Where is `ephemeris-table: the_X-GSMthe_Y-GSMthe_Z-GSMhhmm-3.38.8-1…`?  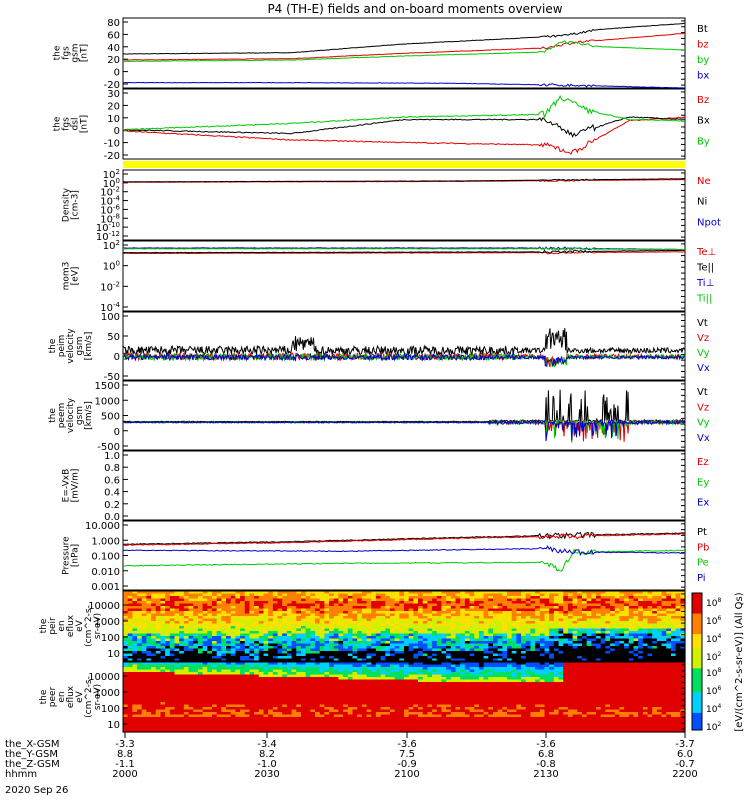 ephemeris-table: the_X-GSMthe_Y-GSMthe_Z-GSMhhmm-3.38.8-1… is located at coordinates (351, 764).